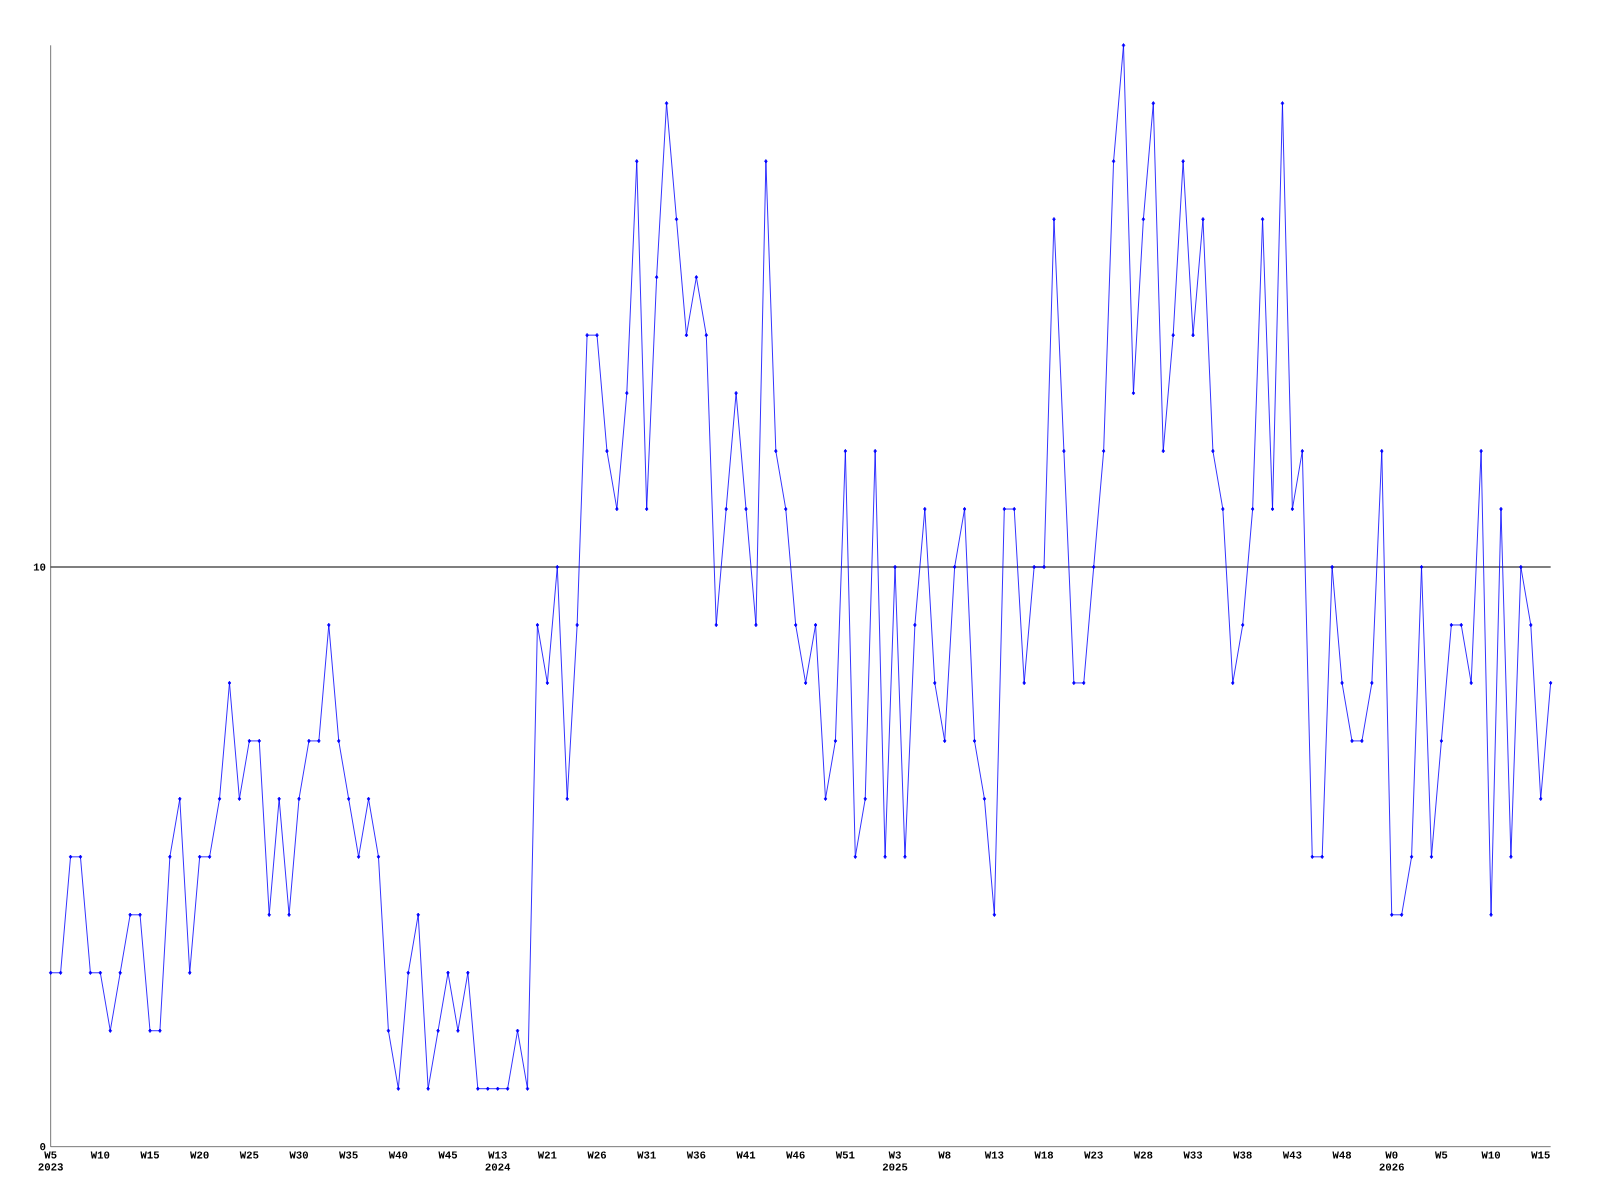 This screenshot has height=1200, width=1600. I want to click on x-tick-label: W23, so click(1093, 1155).